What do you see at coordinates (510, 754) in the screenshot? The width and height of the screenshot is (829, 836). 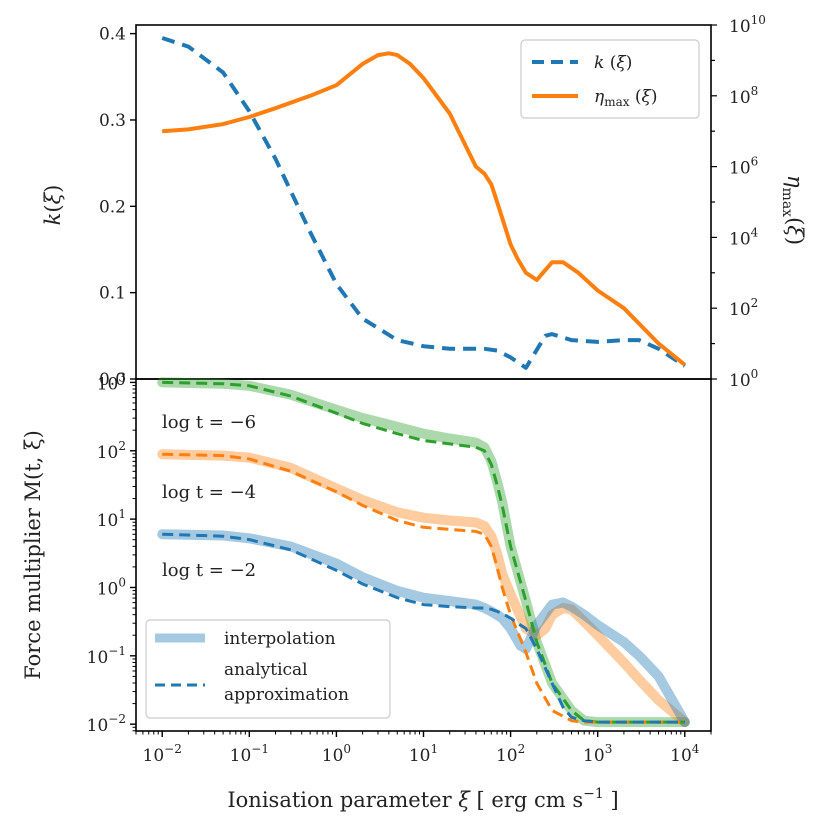 I see `x-tick-label: 10²` at bounding box center [510, 754].